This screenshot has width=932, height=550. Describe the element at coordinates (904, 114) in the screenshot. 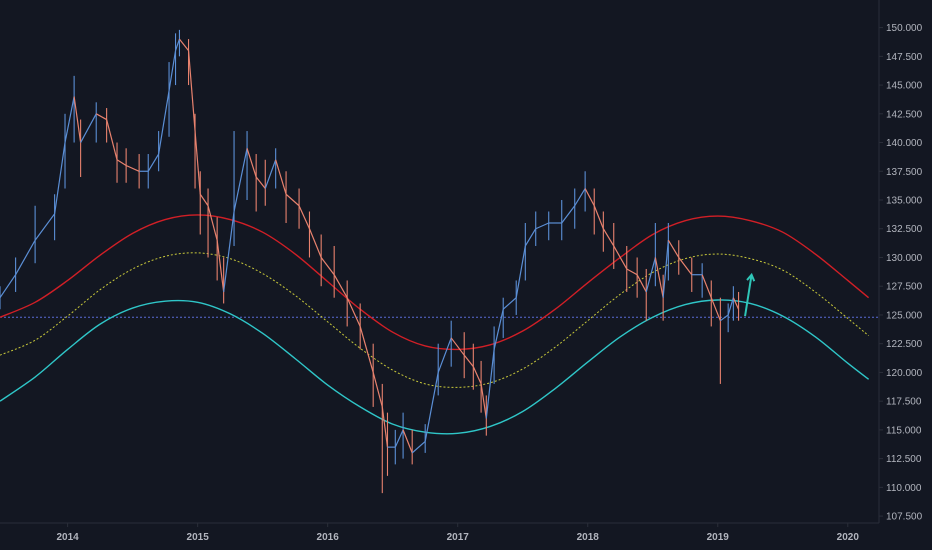

I see `y-tick-label: 142.500` at that location.